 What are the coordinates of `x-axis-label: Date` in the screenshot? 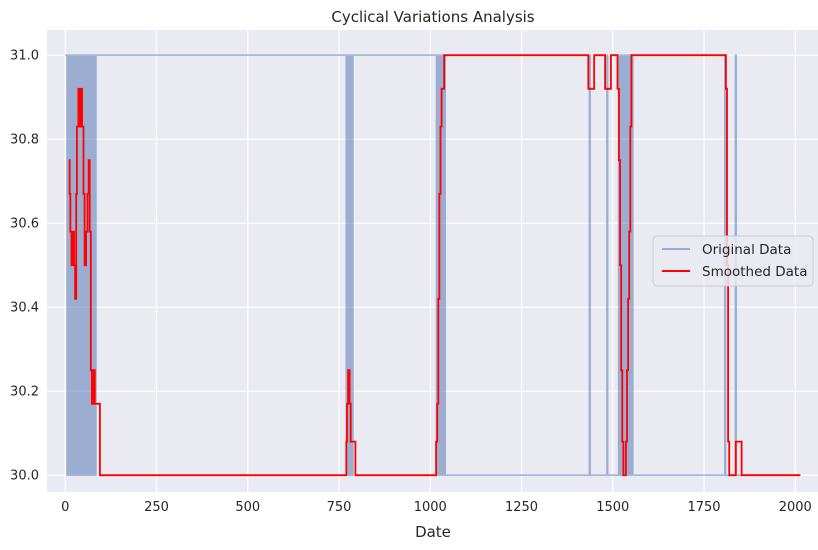 It's located at (433, 532).